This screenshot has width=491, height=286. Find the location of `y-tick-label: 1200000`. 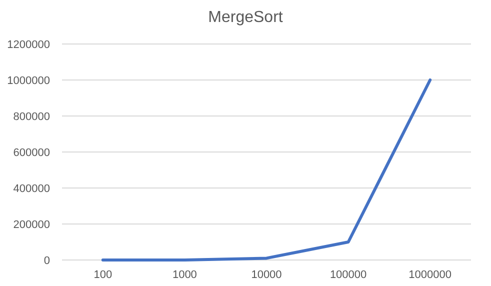

y-tick-label: 1200000 is located at coordinates (28, 45).